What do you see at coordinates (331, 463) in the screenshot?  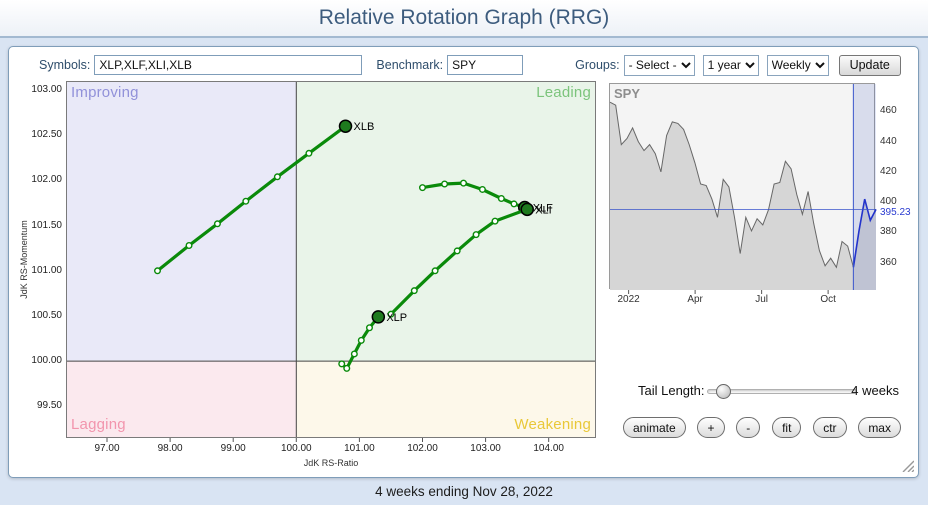 I see `rrg-x-axis-title: JdK RS-Ratio` at bounding box center [331, 463].